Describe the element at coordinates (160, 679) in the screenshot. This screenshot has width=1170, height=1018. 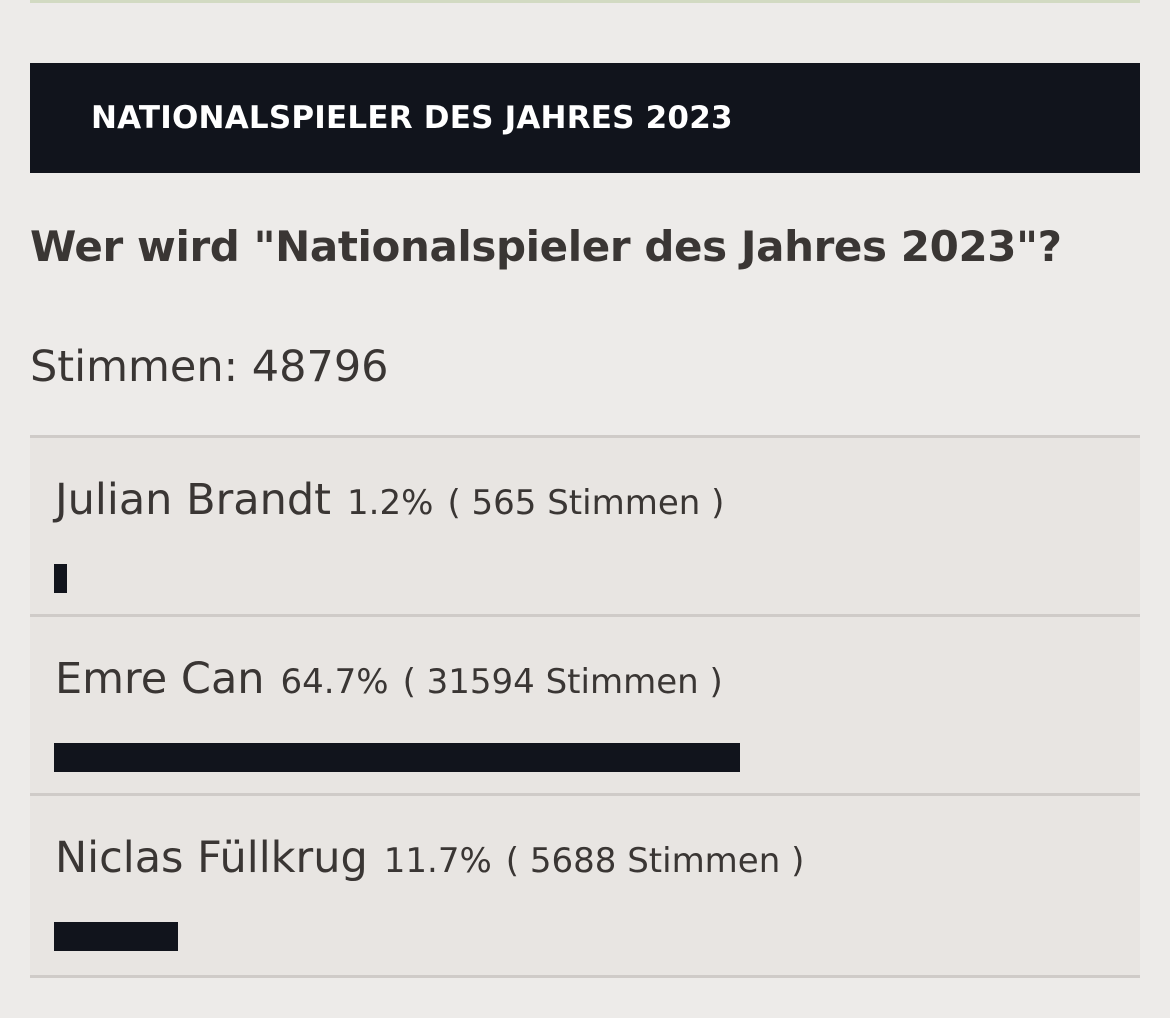
I see `option-name: Emre Can` at that location.